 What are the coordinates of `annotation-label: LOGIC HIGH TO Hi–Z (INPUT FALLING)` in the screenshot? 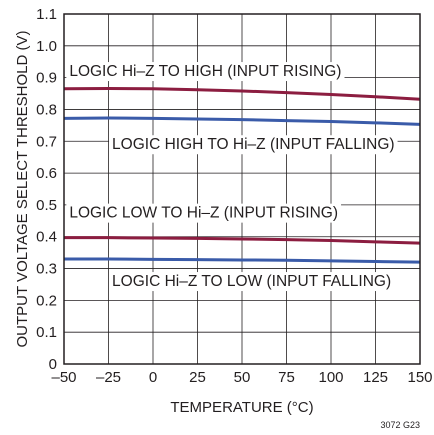 It's located at (253, 144).